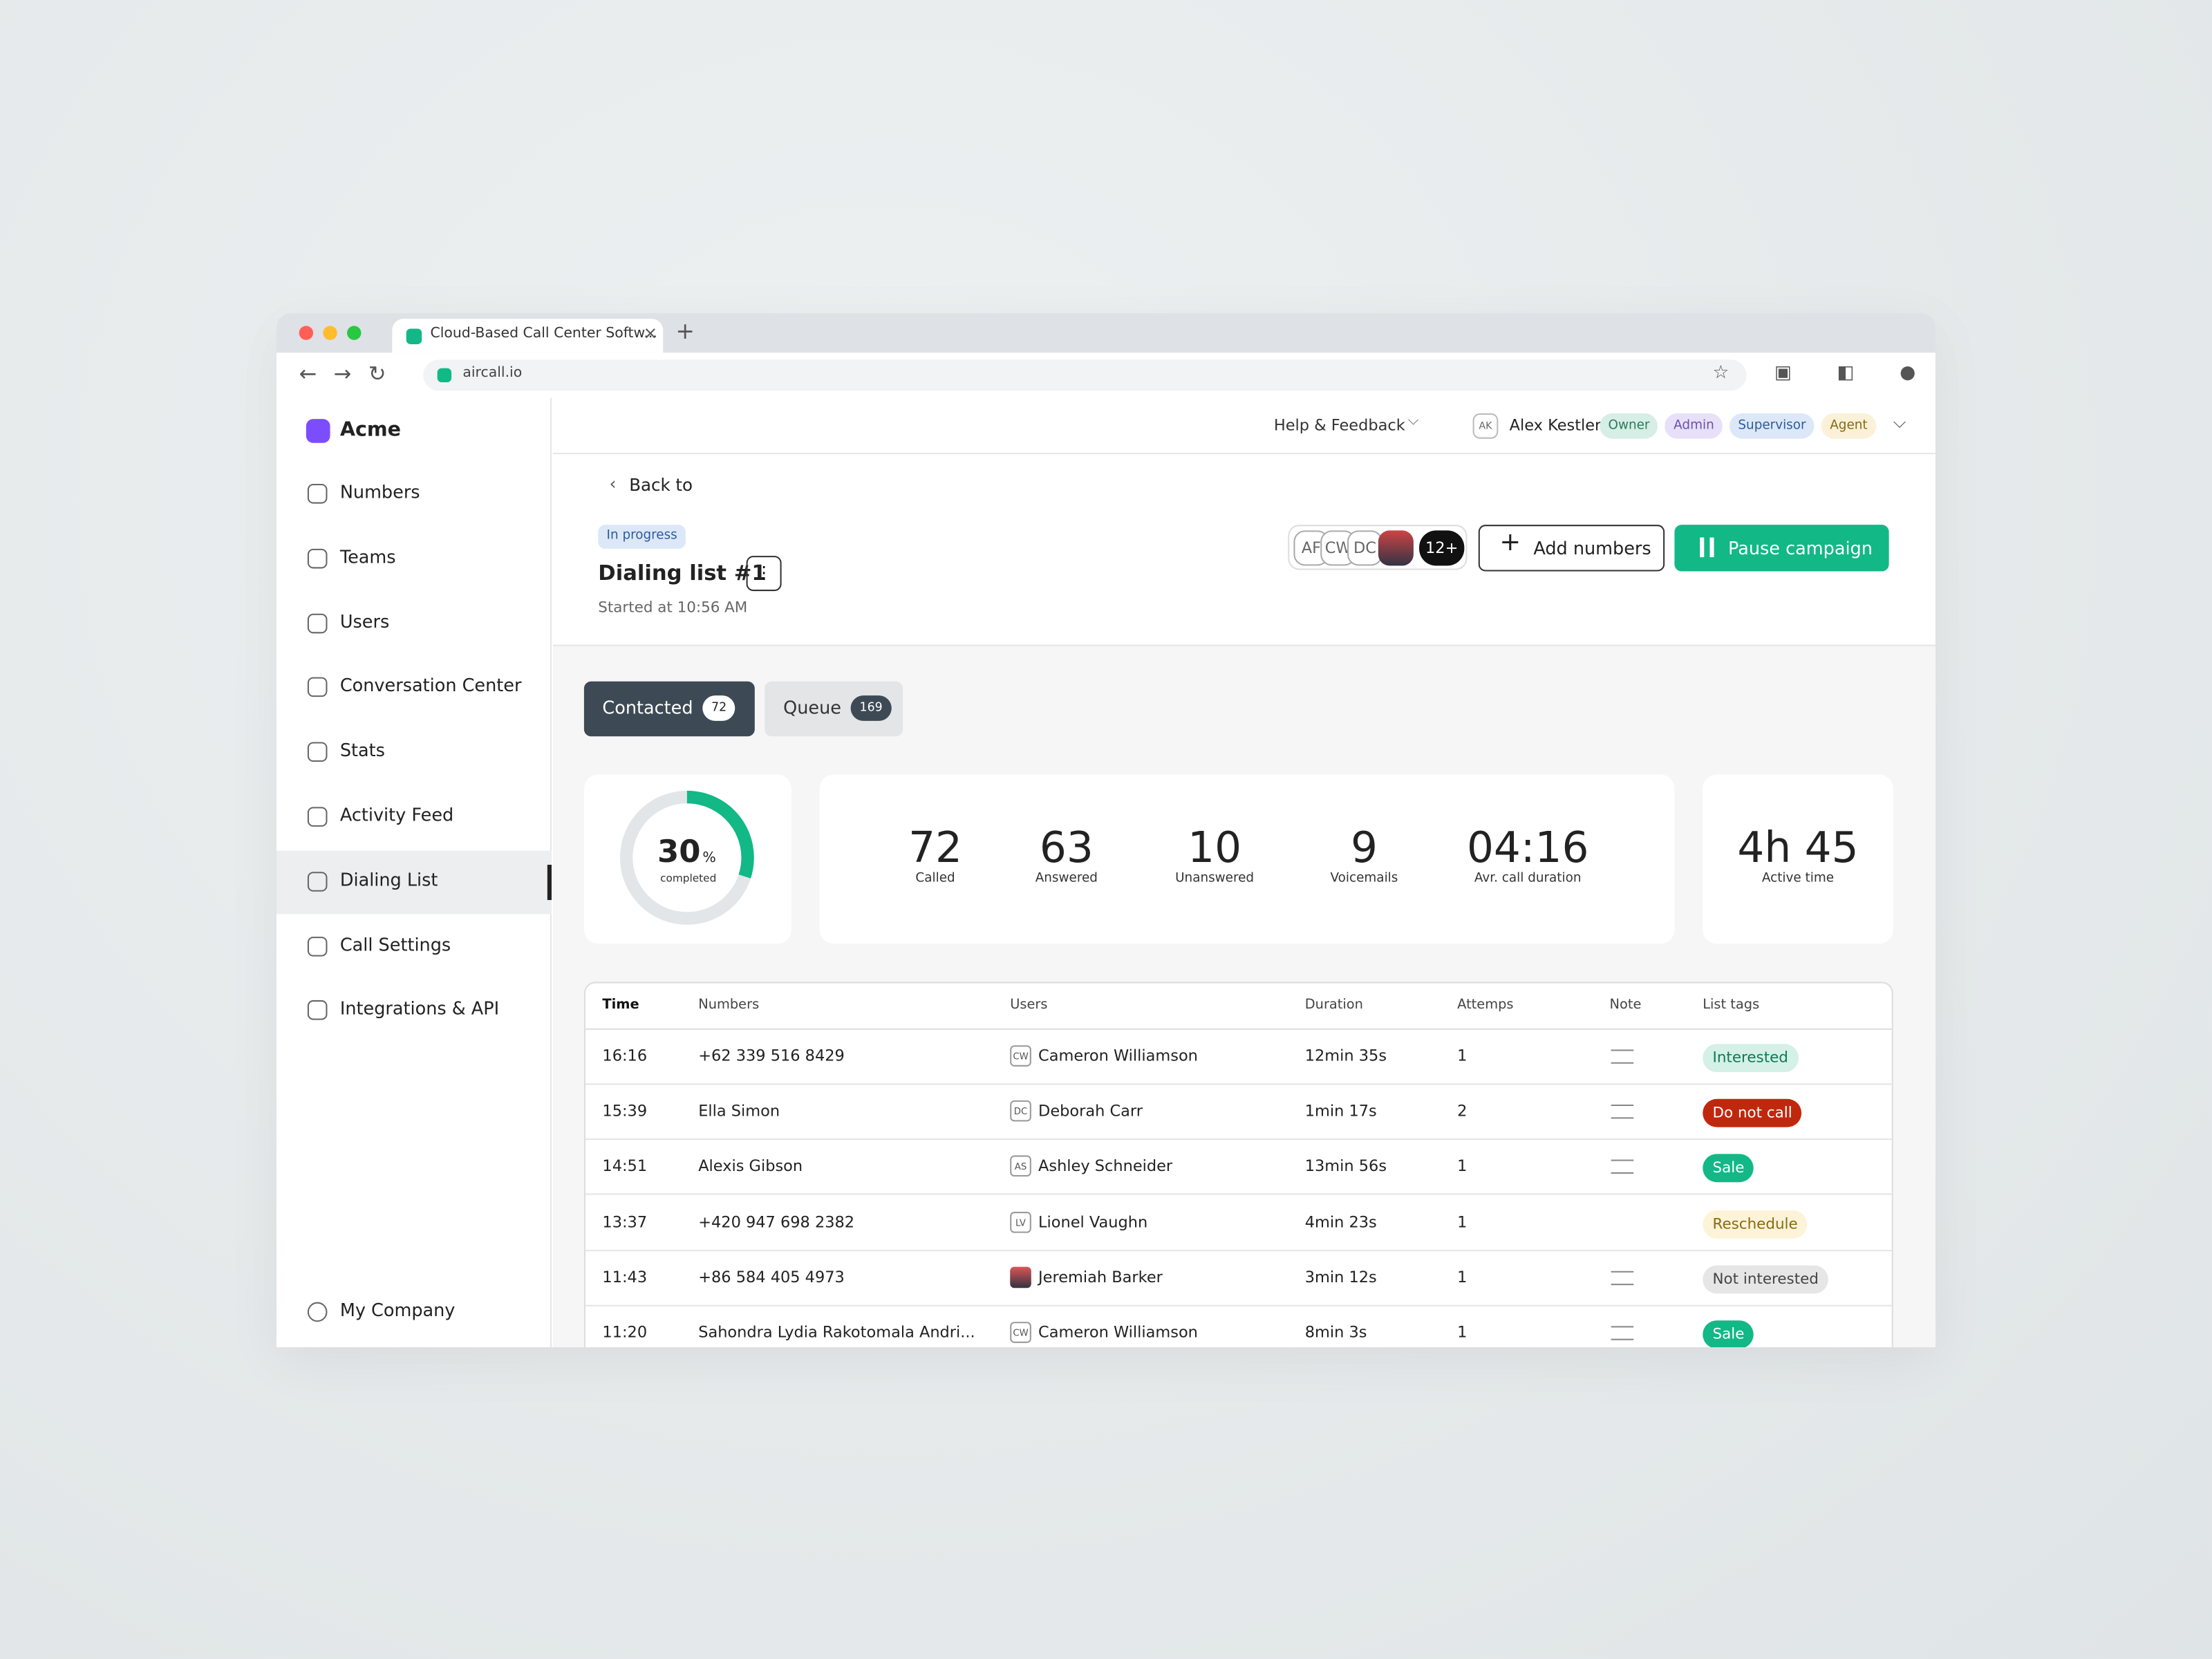  What do you see at coordinates (686, 857) in the screenshot?
I see `donut` at bounding box center [686, 857].